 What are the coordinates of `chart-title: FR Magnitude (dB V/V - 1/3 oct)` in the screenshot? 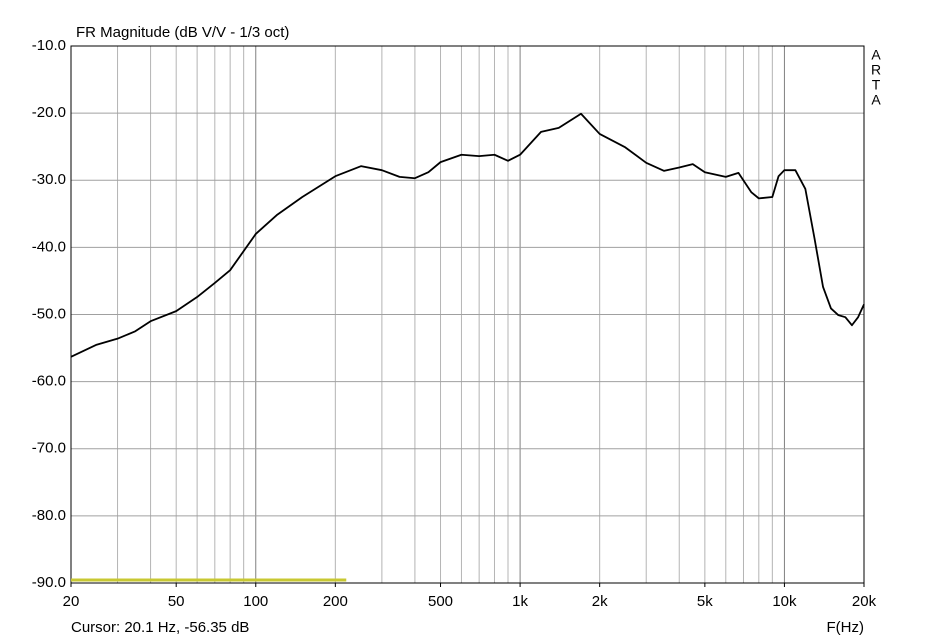 It's located at (182, 32).